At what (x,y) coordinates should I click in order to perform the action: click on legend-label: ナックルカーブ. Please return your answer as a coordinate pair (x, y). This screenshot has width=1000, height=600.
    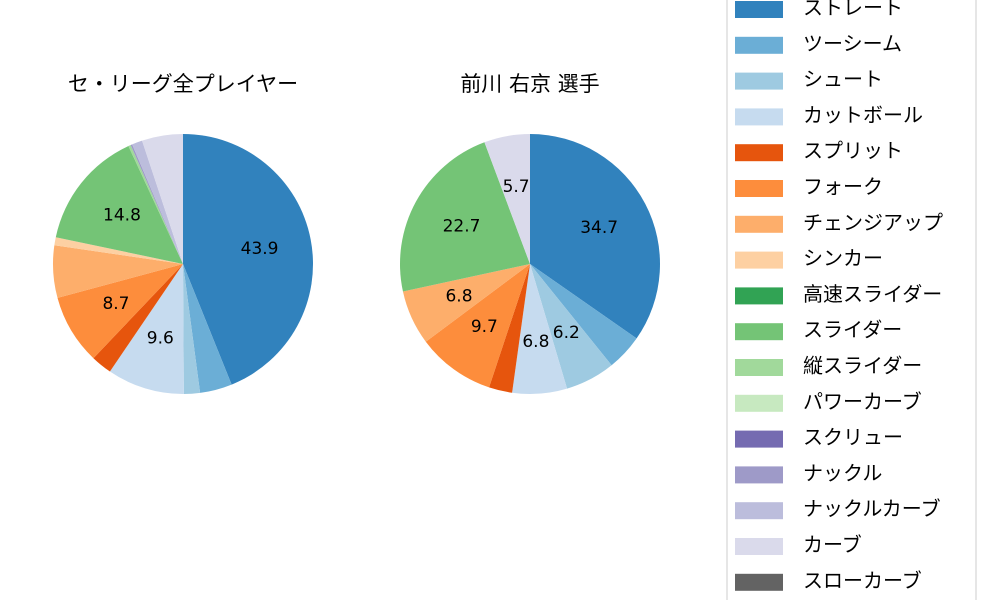
    Looking at the image, I should click on (872, 509).